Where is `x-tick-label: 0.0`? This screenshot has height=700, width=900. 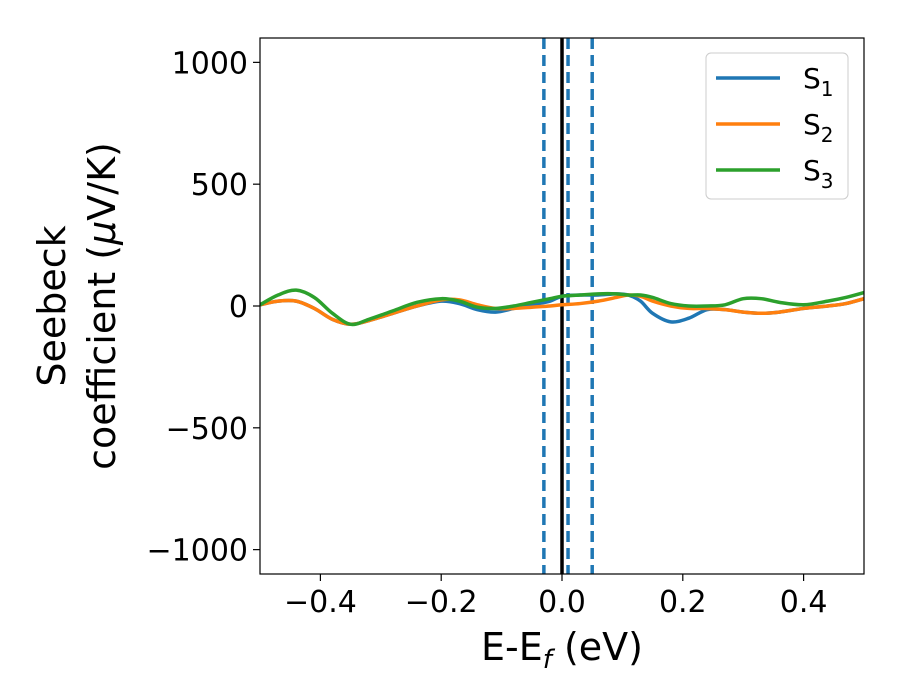
x-tick-label: 0.0 is located at coordinates (562, 602).